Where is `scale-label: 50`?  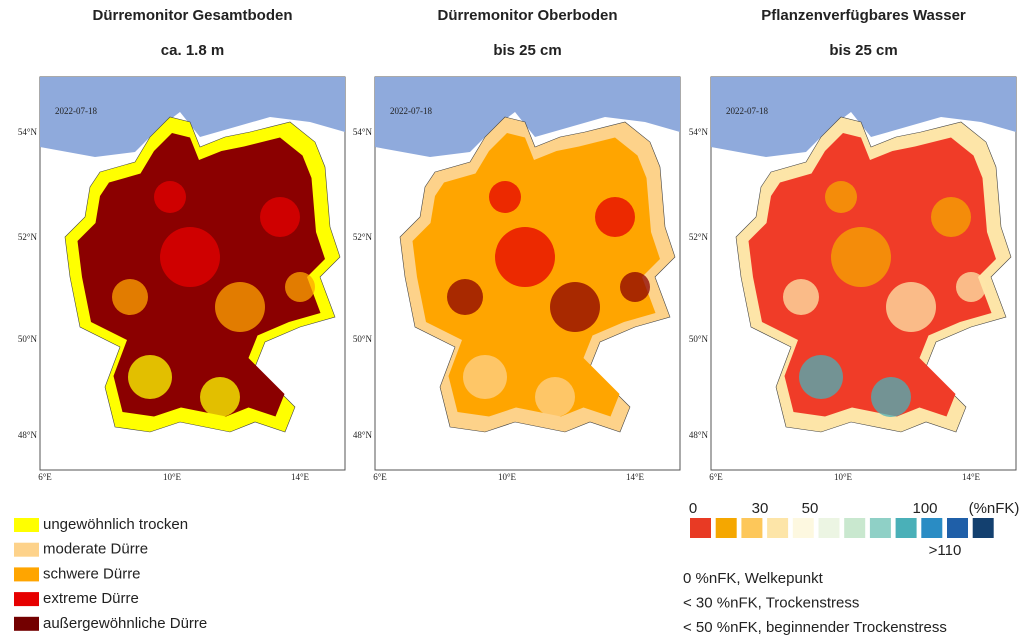
scale-label: 50 is located at coordinates (810, 508).